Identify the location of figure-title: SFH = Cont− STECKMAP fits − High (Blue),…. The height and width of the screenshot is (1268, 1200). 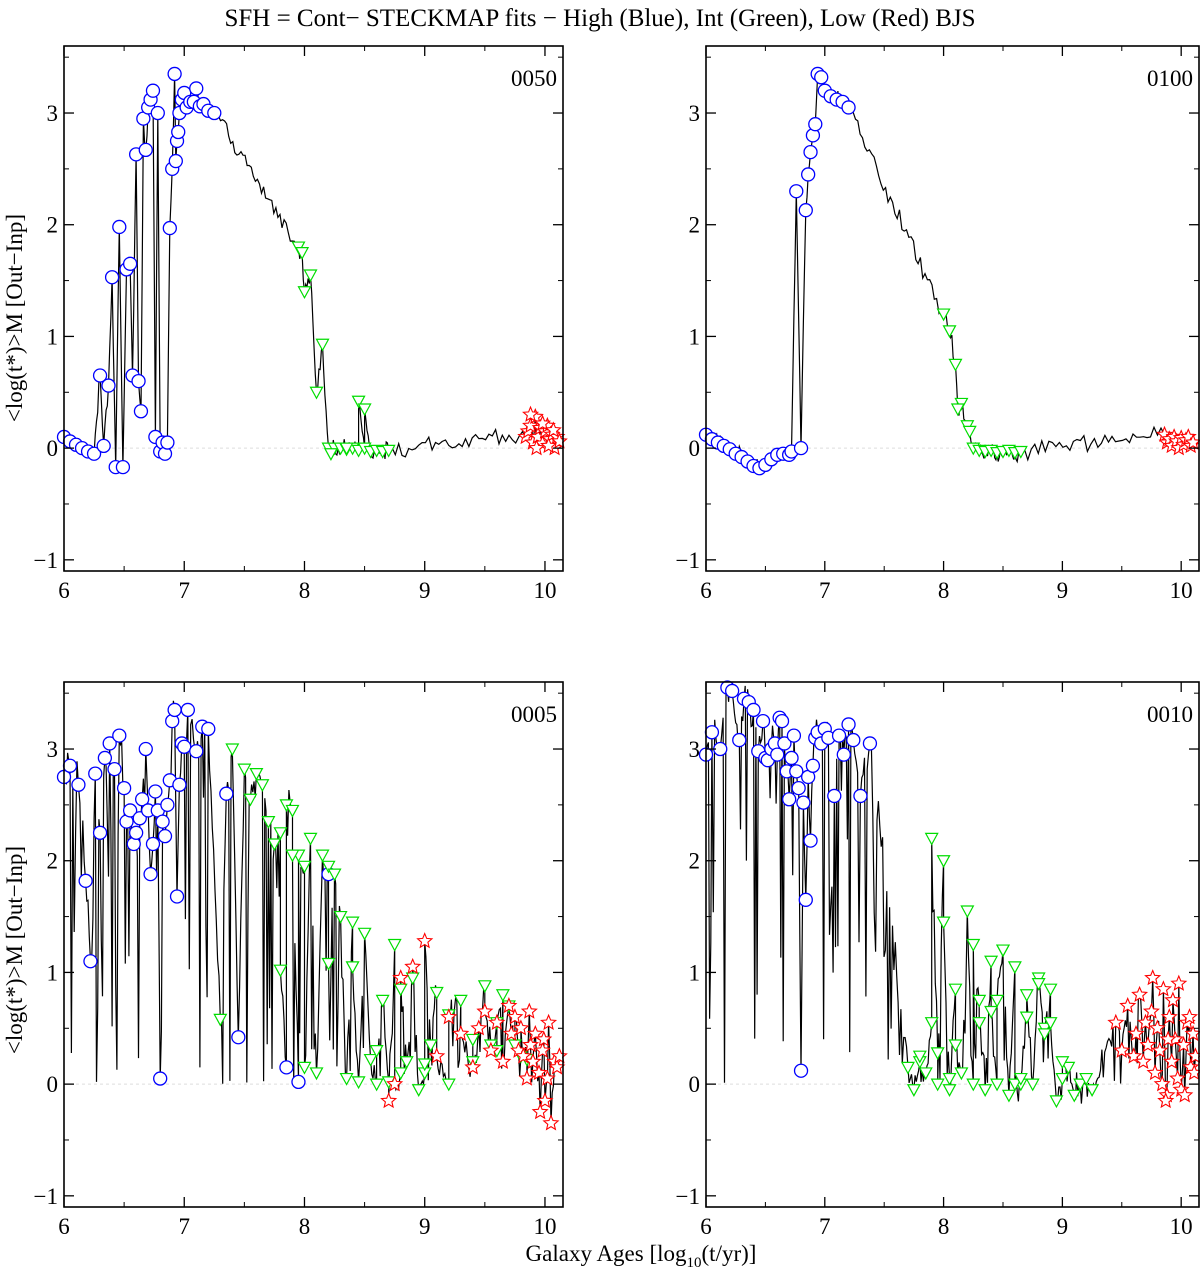
(599, 18).